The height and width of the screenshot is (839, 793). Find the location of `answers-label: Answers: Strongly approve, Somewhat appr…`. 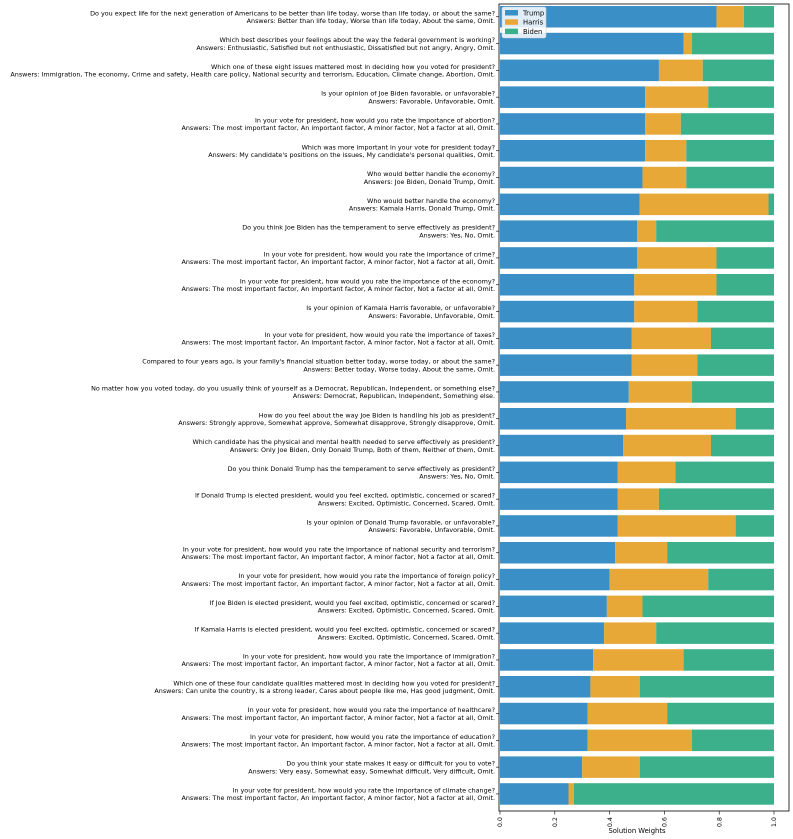

answers-label: Answers: Strongly approve, Somewhat appr… is located at coordinates (336, 423).